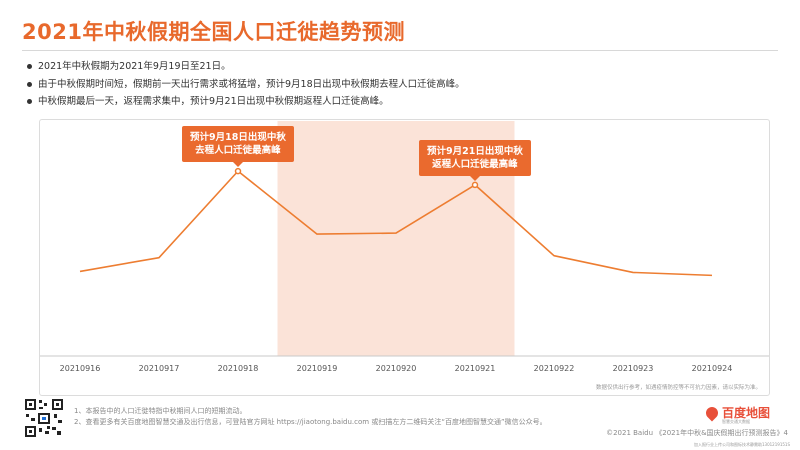 Image resolution: width=800 pixels, height=450 pixels. Describe the element at coordinates (742, 444) in the screenshot. I see `bottom-note: 加入报行业上传公司和图标技术静需助1301219151S` at that location.